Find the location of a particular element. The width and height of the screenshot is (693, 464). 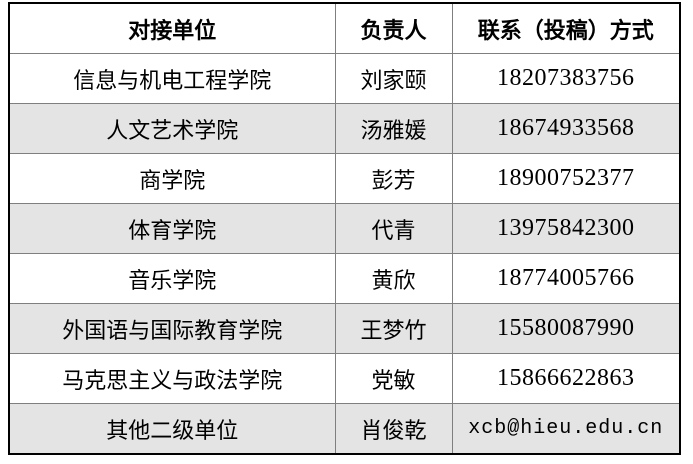

cell-person: 代青 is located at coordinates (393, 228).